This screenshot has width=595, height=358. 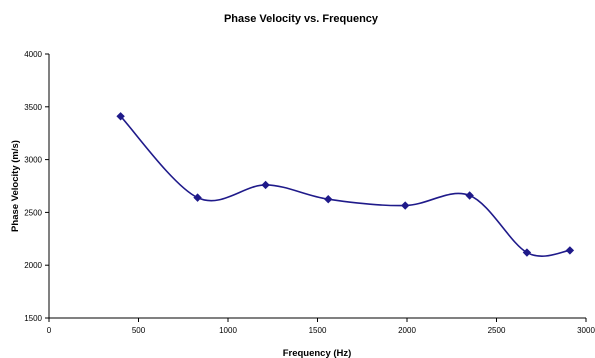 What do you see at coordinates (497, 330) in the screenshot?
I see `x-tick-label: 2500` at bounding box center [497, 330].